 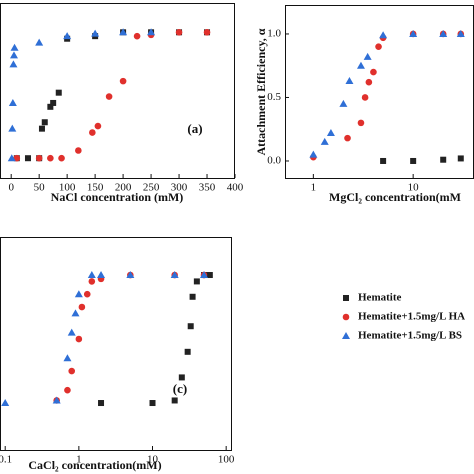 I want to click on y-tick-label: 0.0, so click(x=274, y=161).